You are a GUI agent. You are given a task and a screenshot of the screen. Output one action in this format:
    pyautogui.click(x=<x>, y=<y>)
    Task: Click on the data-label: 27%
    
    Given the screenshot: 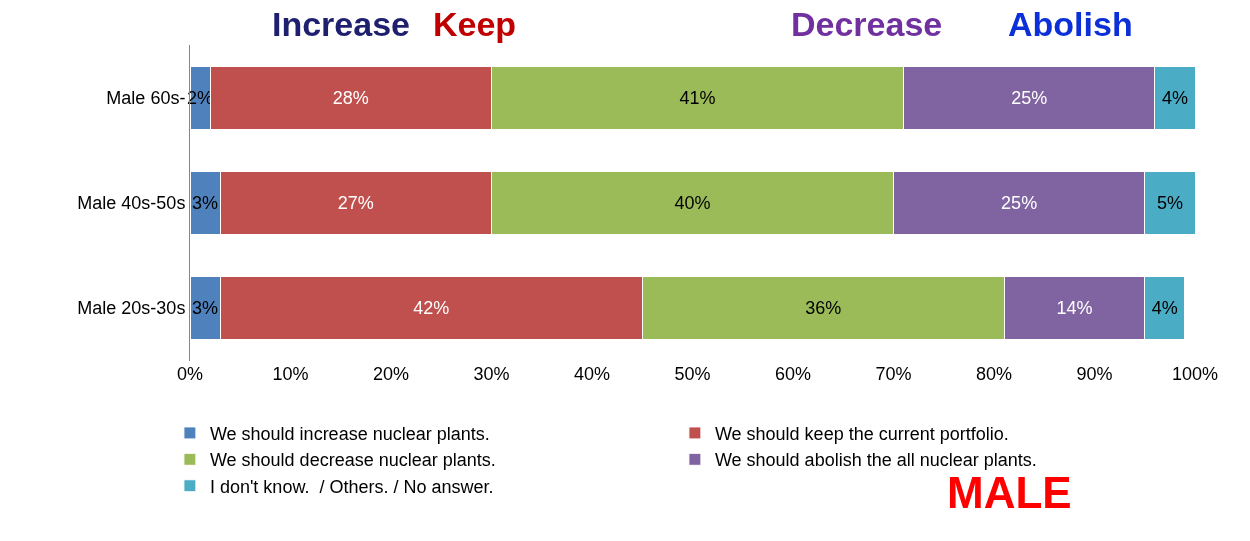 What is the action you would take?
    pyautogui.click(x=355, y=203)
    